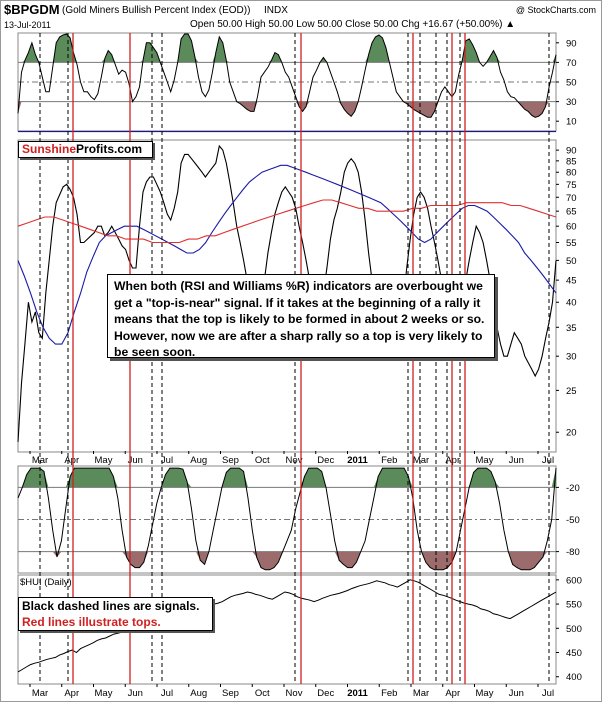 The width and height of the screenshot is (602, 702). Describe the element at coordinates (571, 391) in the screenshot. I see `bpgdm-tick-label: 25` at that location.